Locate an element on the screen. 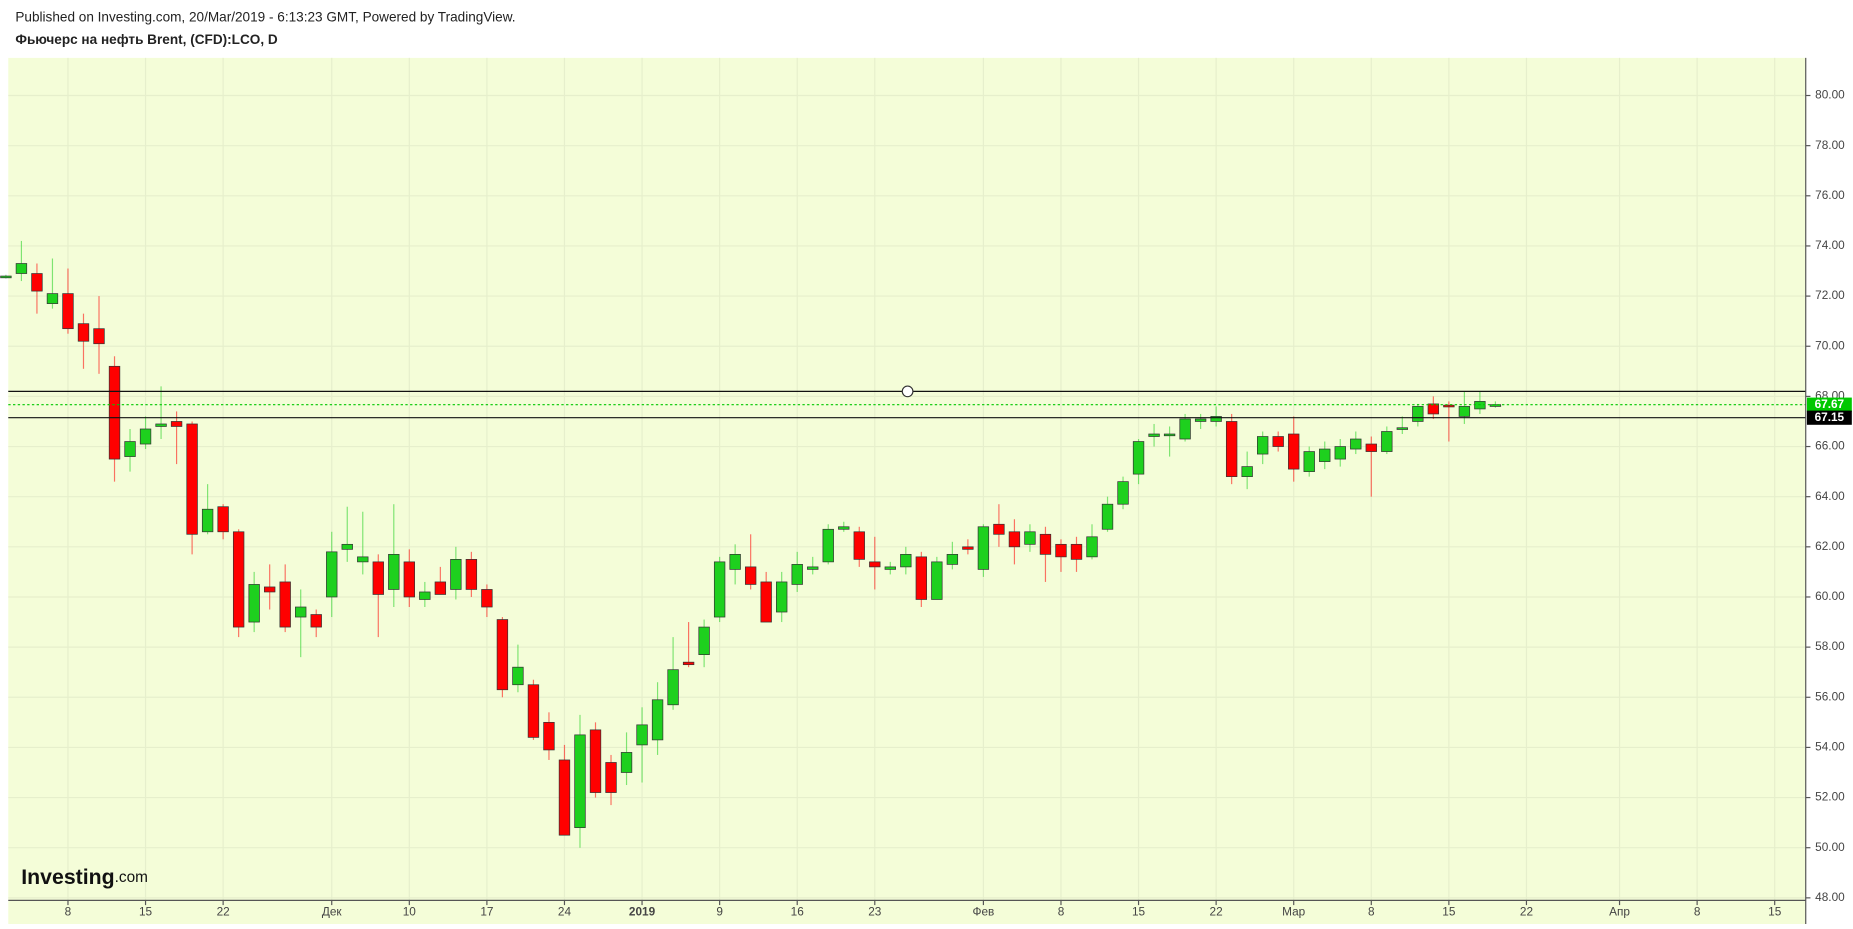 Image resolution: width=1853 pixels, height=929 pixels. last-price-label-box is located at coordinates (1829, 404).